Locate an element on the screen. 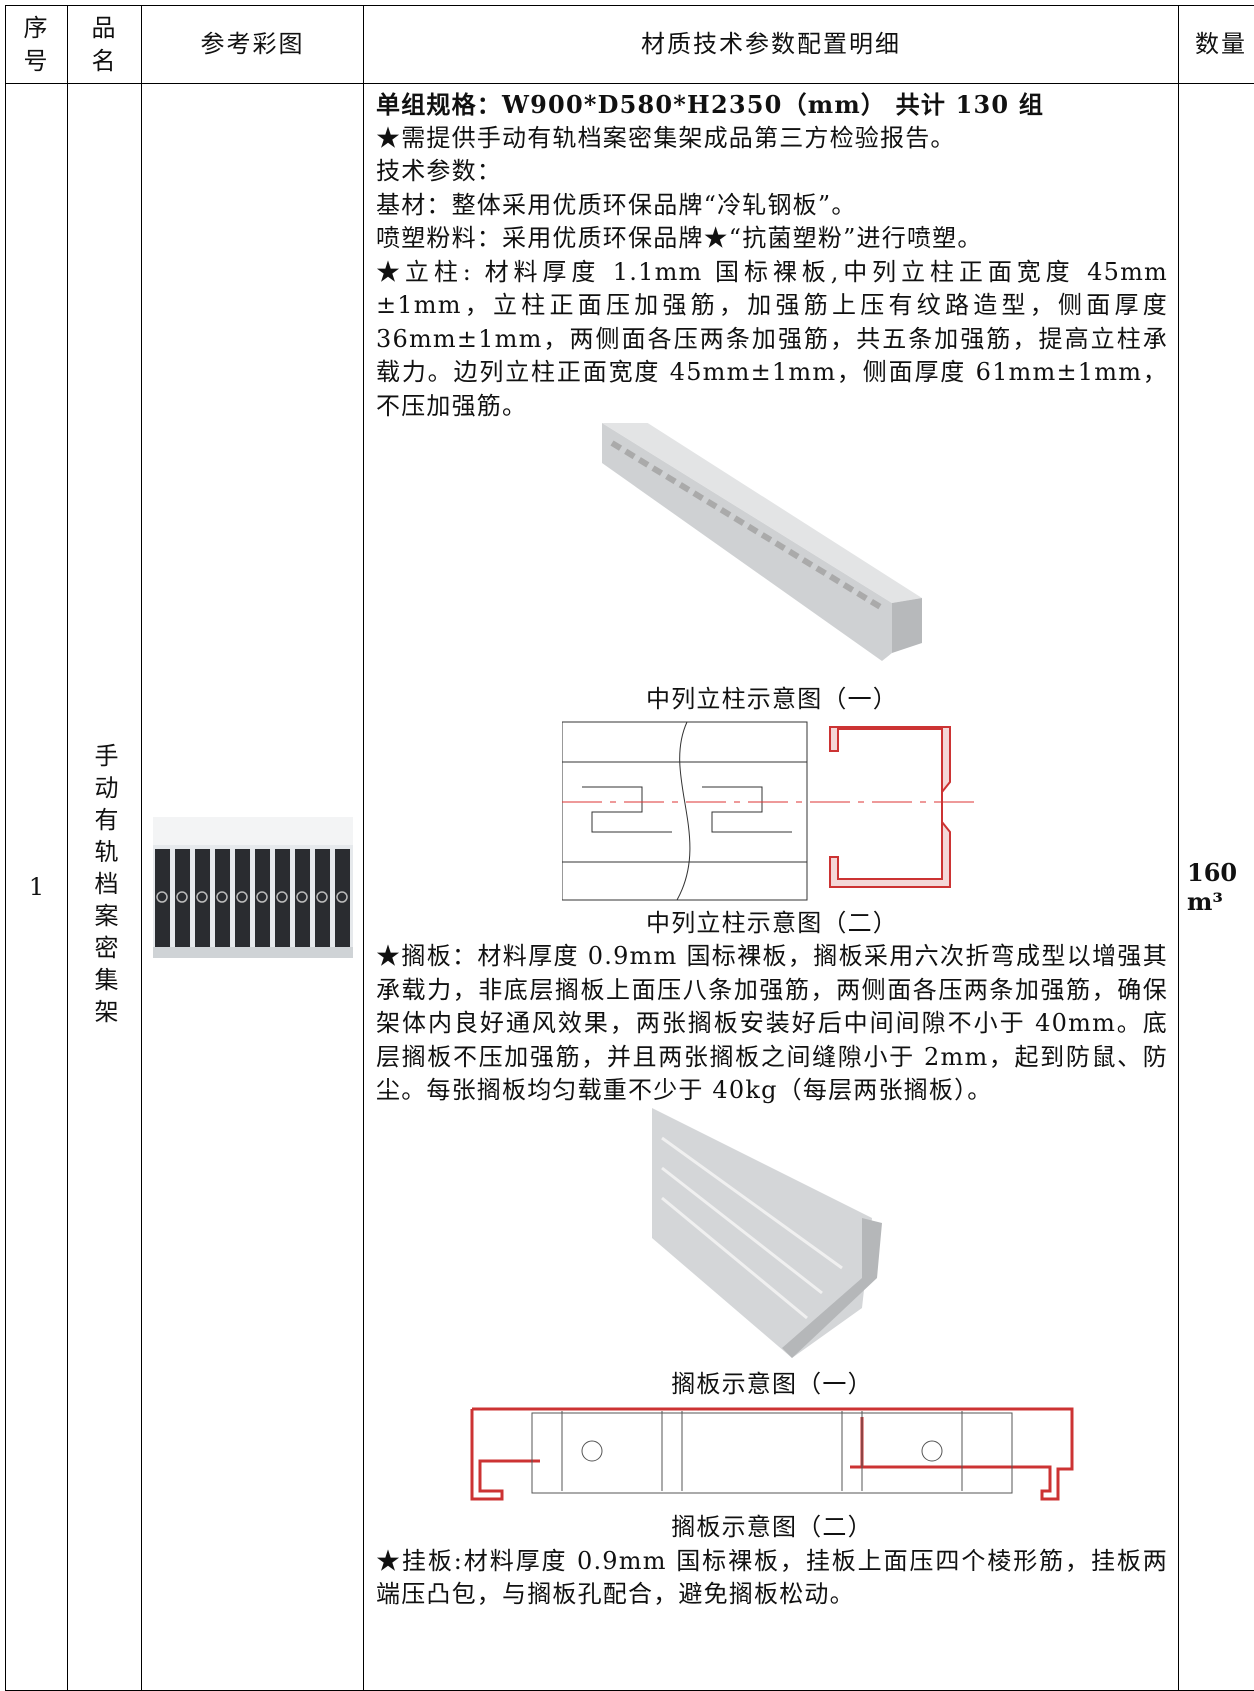  caption: 中列立柱示意图（一） is located at coordinates (772, 699).